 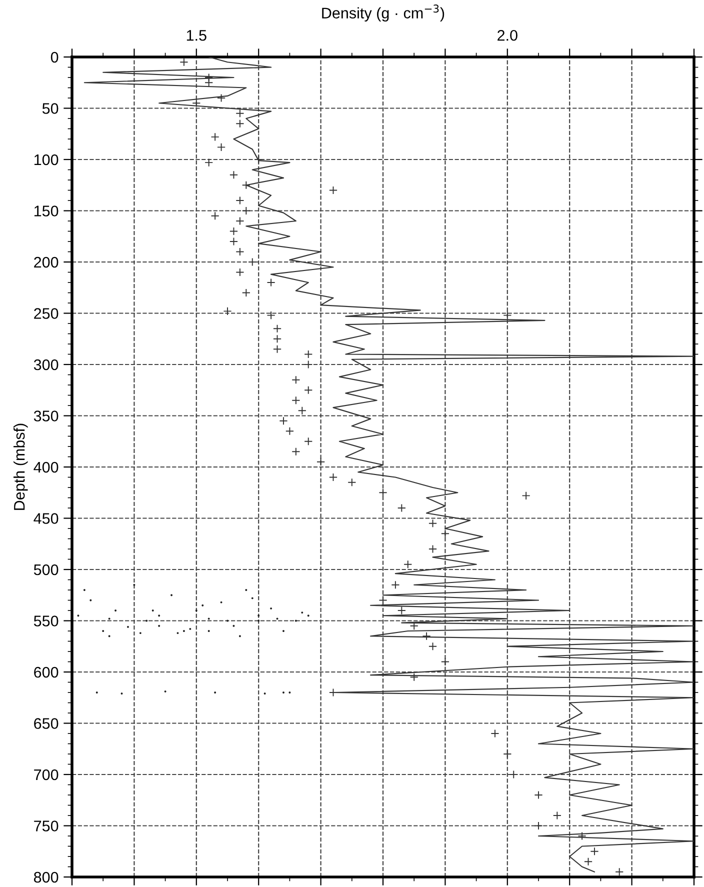 I want to click on y-tick-label: 650, so click(x=46, y=723).